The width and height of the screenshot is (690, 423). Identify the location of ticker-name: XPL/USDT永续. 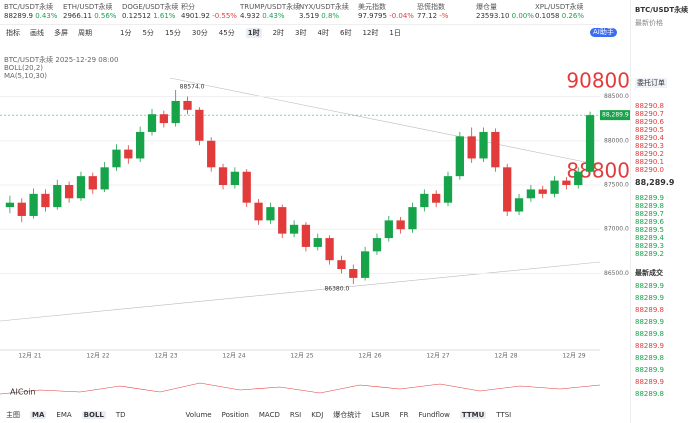
(559, 7).